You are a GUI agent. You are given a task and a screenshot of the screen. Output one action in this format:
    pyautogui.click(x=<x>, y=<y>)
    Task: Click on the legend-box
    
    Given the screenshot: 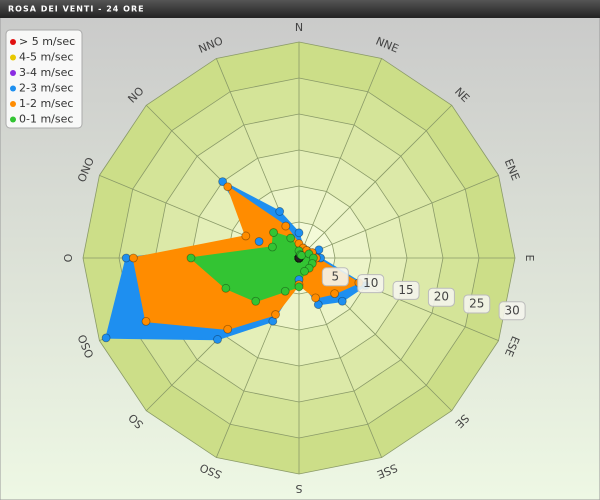 What is the action you would take?
    pyautogui.click(x=44, y=79)
    